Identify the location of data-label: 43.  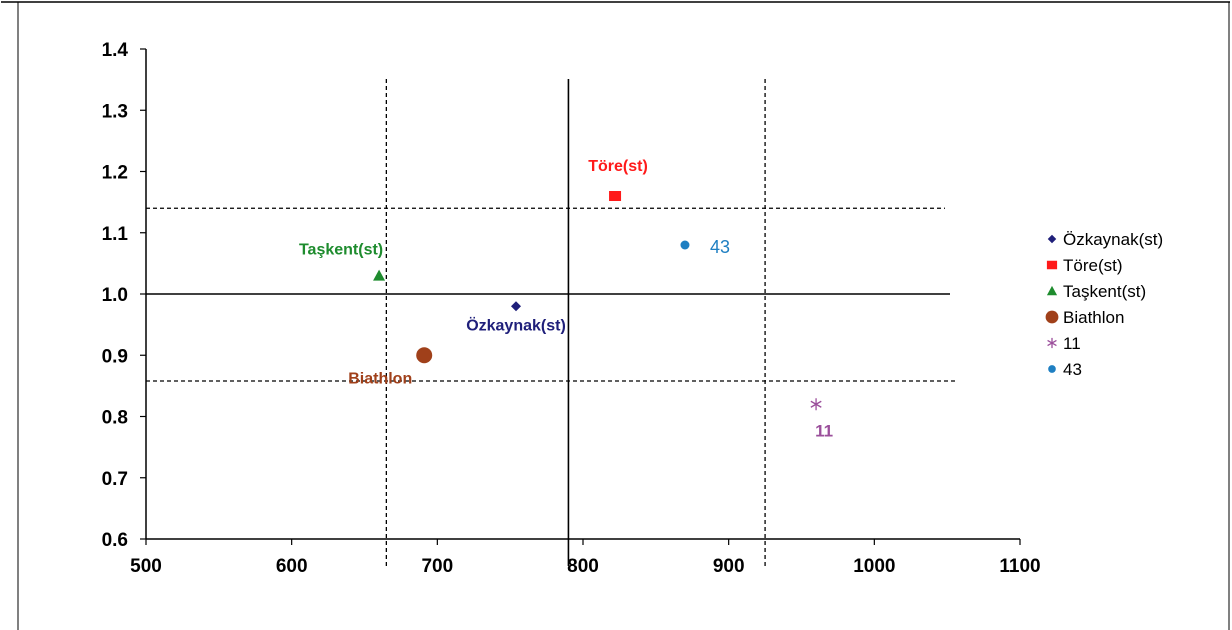
(720, 247).